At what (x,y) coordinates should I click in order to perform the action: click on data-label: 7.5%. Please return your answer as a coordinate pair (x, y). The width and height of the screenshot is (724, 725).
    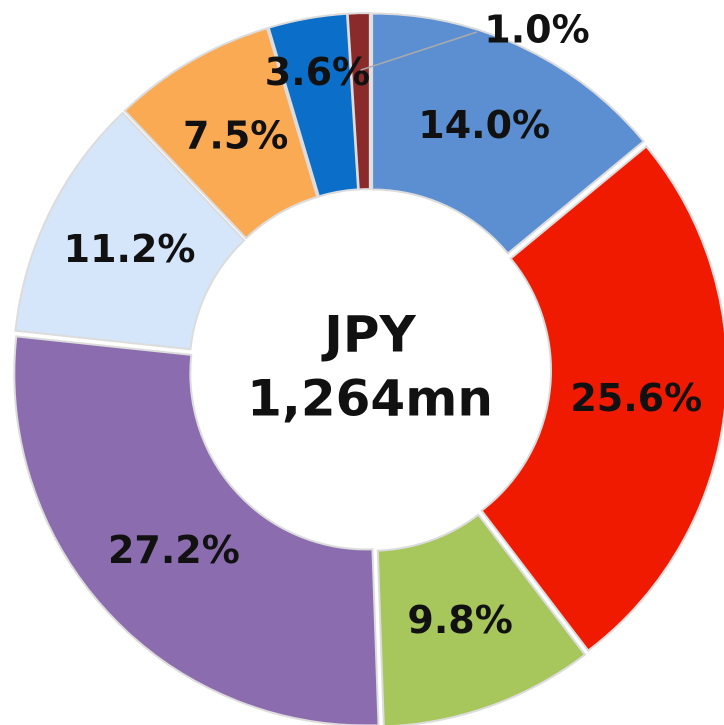
    Looking at the image, I should click on (235, 136).